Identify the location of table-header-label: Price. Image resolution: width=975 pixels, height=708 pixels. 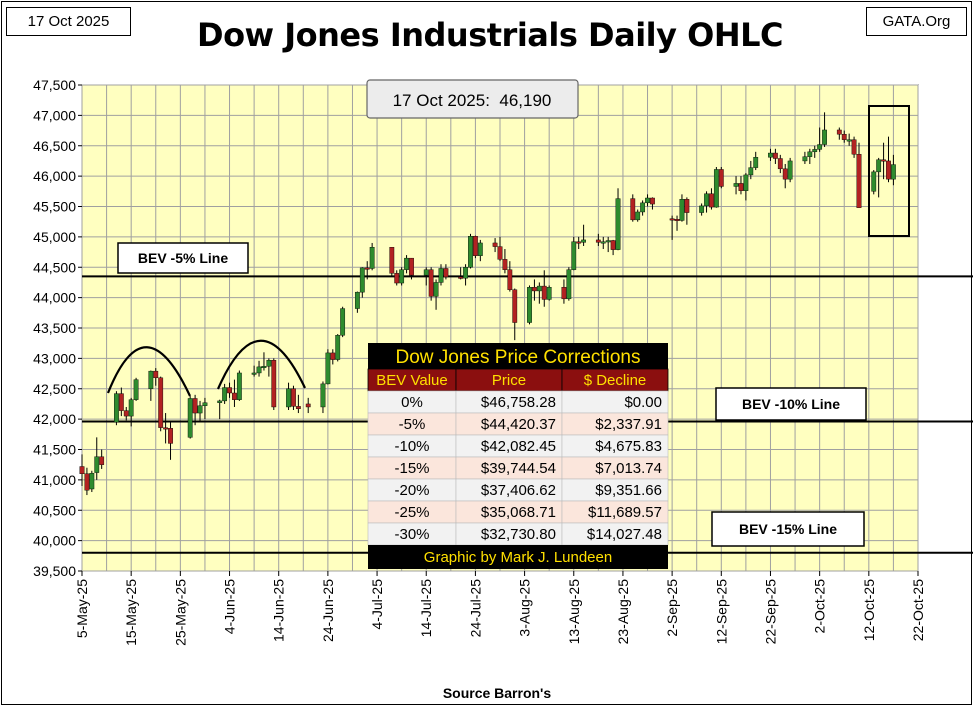
(509, 380).